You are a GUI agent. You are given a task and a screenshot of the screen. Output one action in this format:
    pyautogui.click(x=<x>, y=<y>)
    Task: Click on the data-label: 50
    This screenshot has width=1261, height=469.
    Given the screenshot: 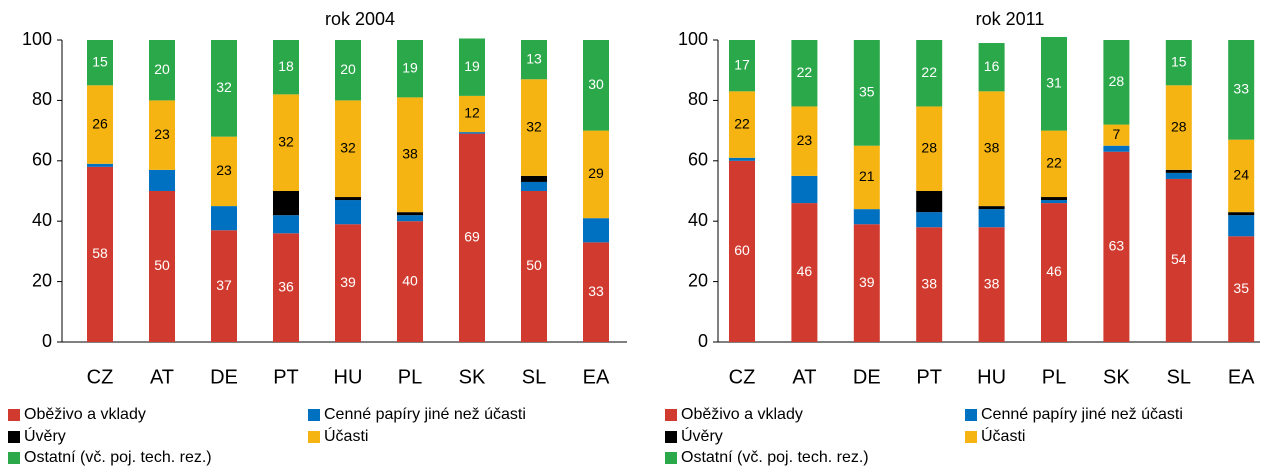 What is the action you would take?
    pyautogui.click(x=534, y=265)
    